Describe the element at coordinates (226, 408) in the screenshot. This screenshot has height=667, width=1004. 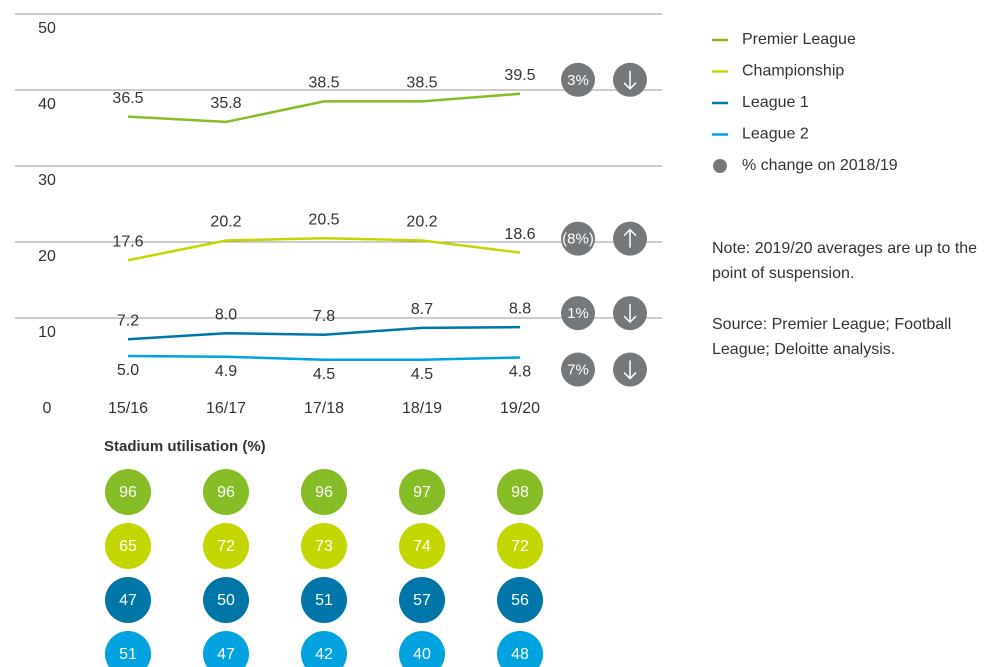
I see `x-tick-label: 16/17` at that location.